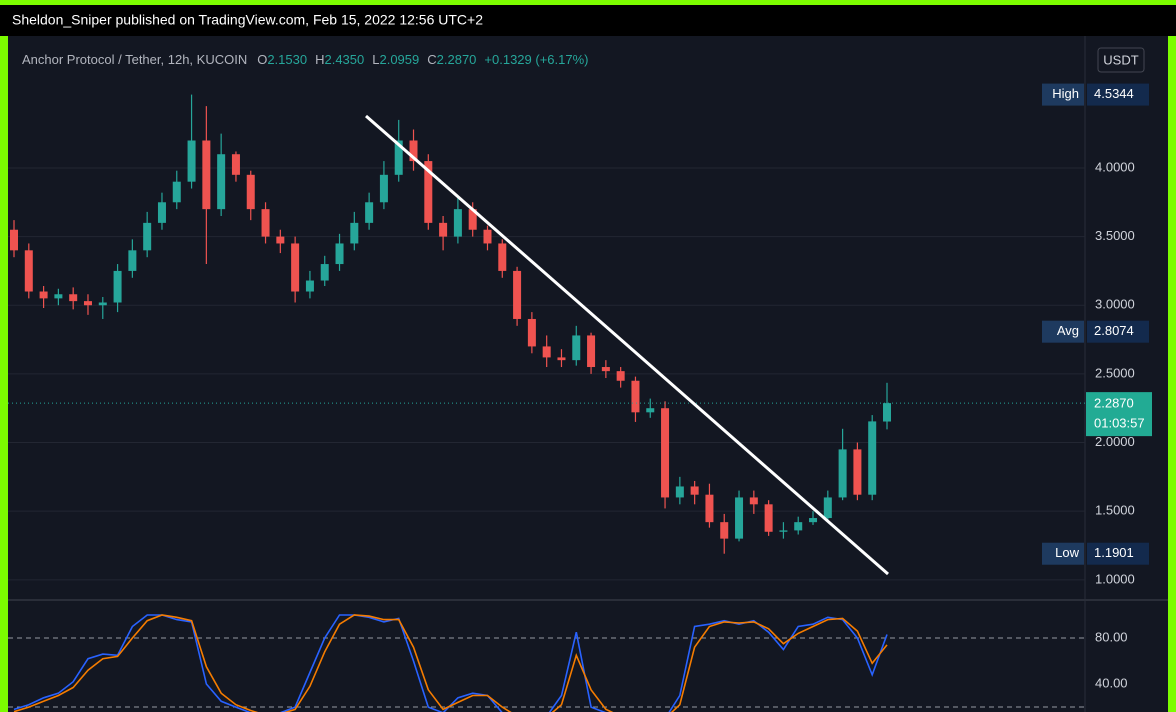  Describe the element at coordinates (1111, 682) in the screenshot. I see `y-tick-label: 40.00` at that location.